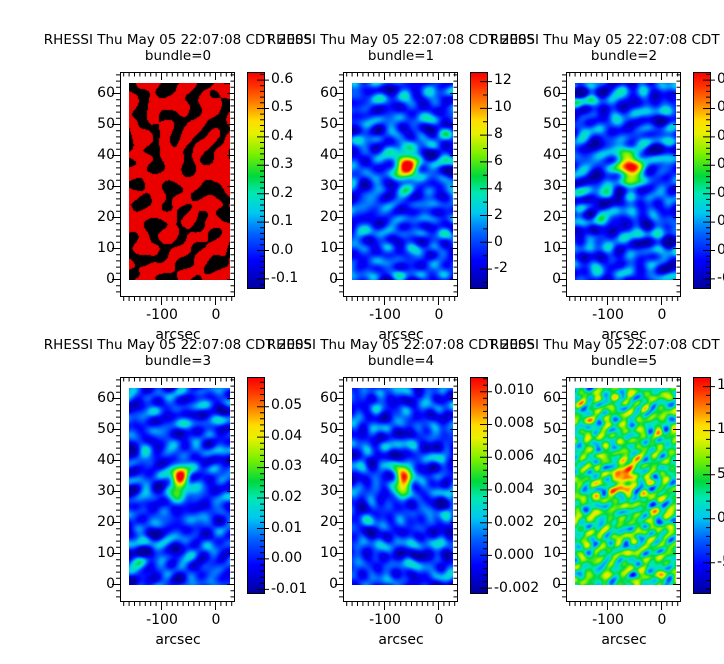 The image size is (724, 664). Describe the element at coordinates (514, 555) in the screenshot. I see `colorbar-tick-label: 0.000` at that location.